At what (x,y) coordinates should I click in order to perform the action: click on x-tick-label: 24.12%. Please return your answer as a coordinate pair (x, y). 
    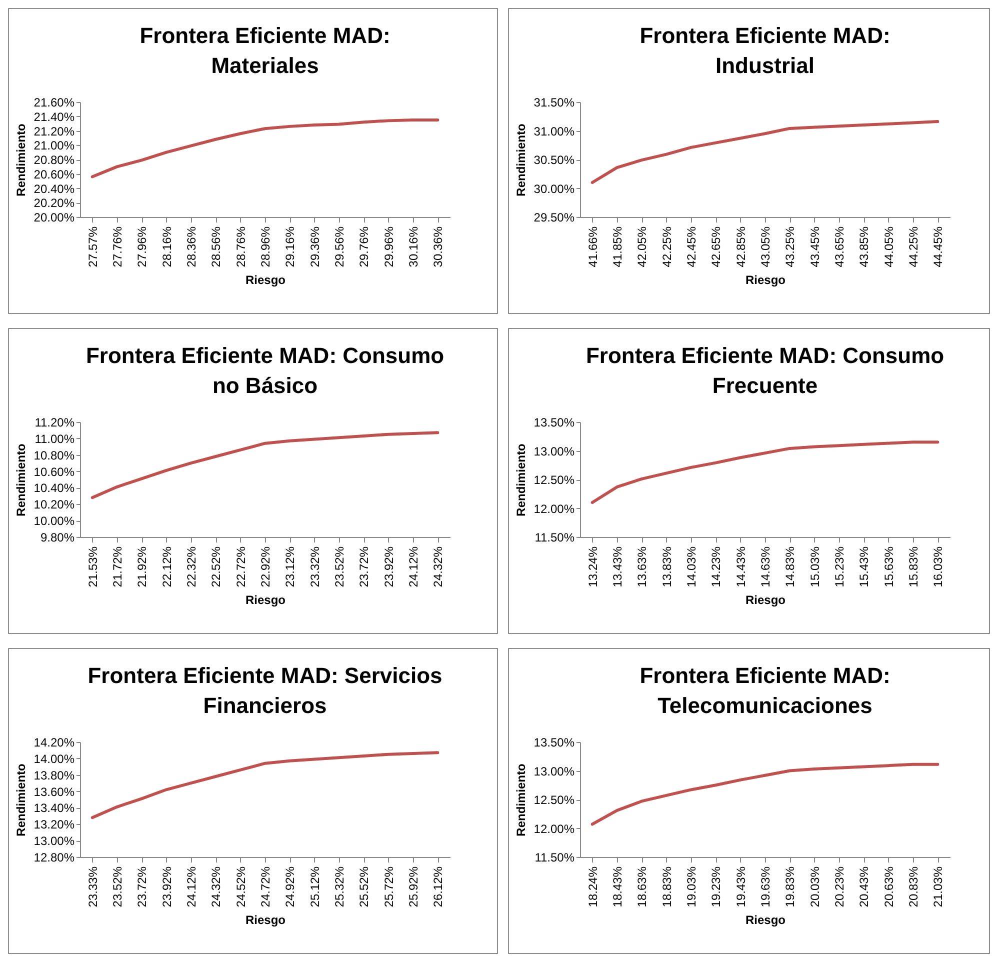
    Looking at the image, I should click on (191, 887).